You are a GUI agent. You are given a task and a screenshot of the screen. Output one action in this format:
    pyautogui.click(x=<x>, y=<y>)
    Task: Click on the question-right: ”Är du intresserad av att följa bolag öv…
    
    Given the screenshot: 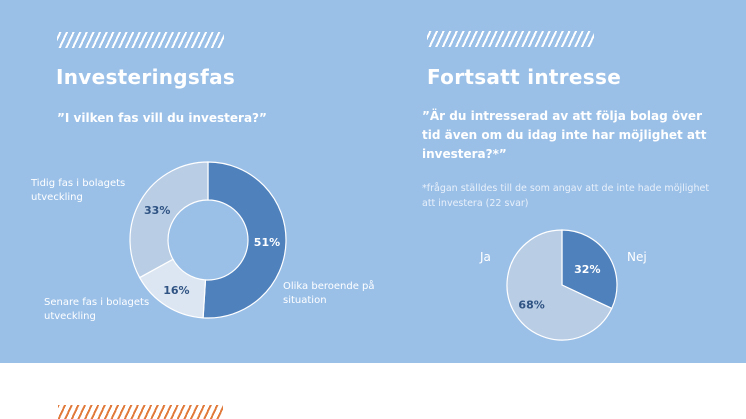 What is the action you would take?
    pyautogui.click(x=564, y=135)
    